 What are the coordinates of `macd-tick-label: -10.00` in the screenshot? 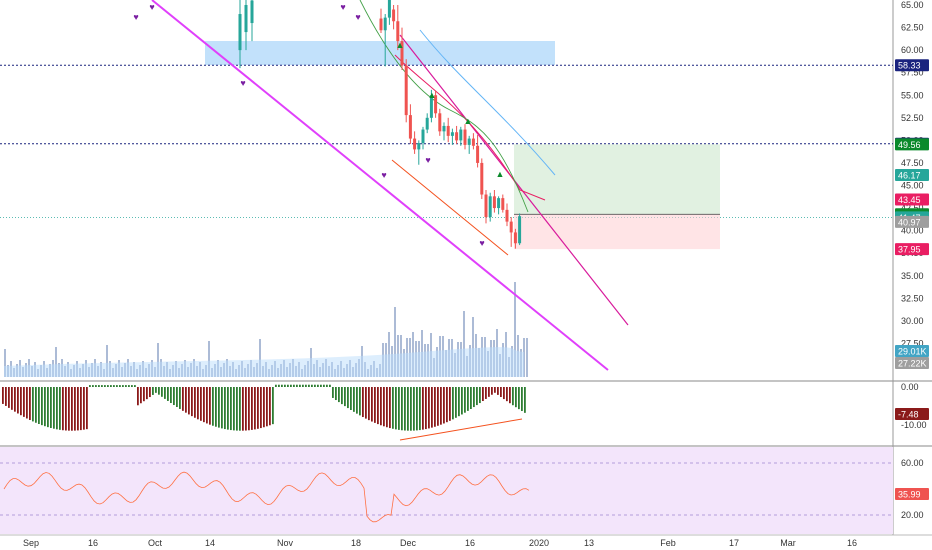 It's located at (914, 425).